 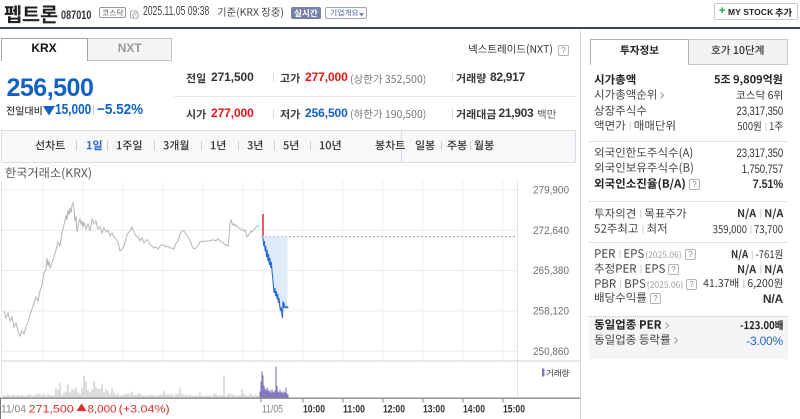 What do you see at coordinates (551, 312) in the screenshot?
I see `svg-text: 258,120` at bounding box center [551, 312].